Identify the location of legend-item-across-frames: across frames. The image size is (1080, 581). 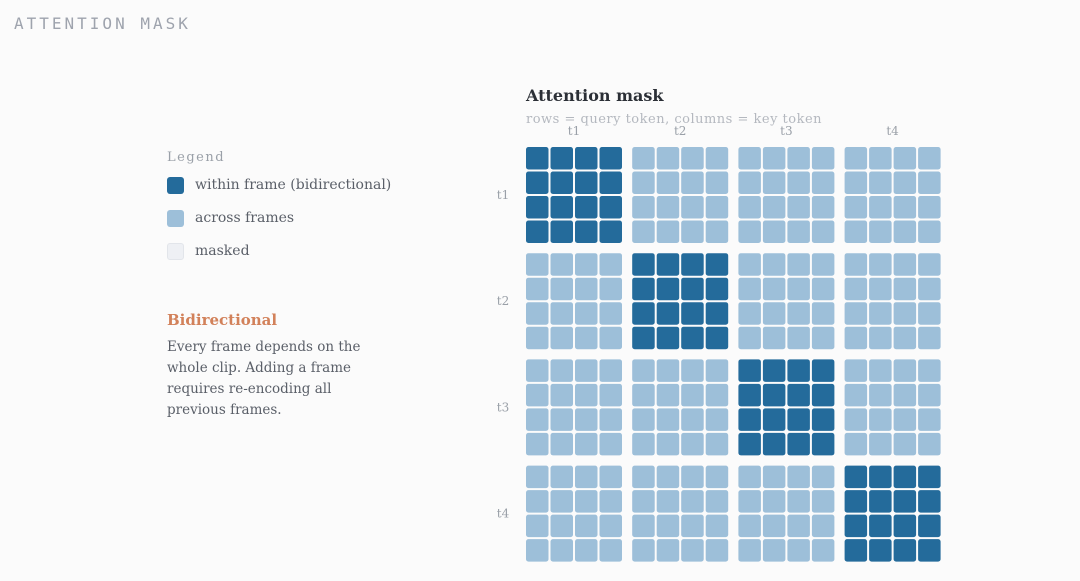
(279, 218).